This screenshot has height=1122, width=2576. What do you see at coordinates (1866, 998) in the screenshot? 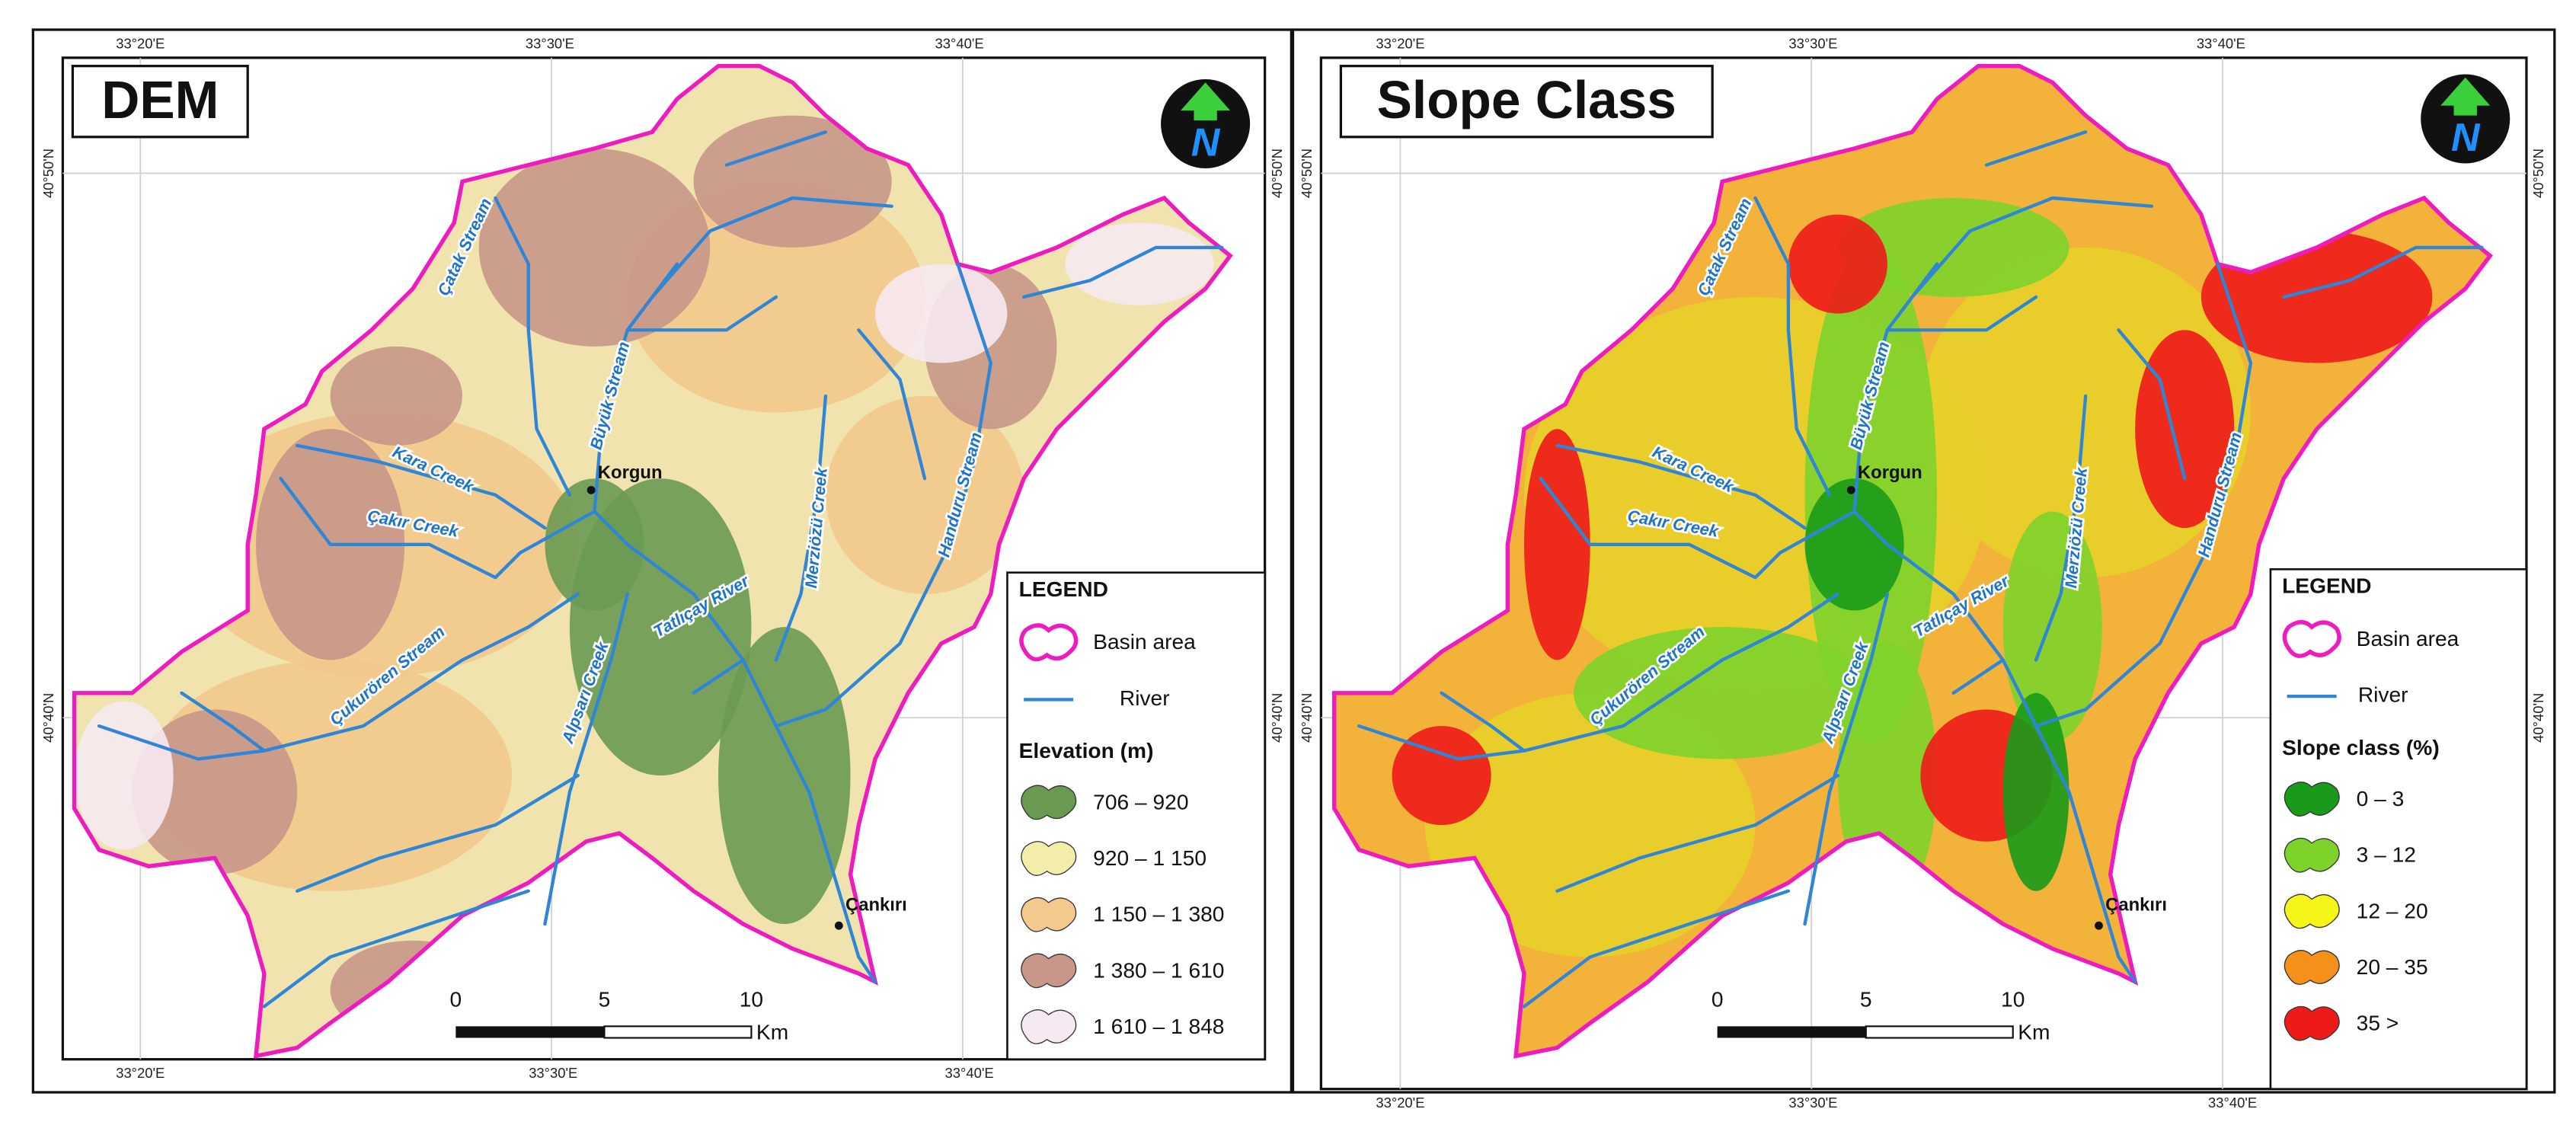
I see `scale-tick: 5` at bounding box center [1866, 998].